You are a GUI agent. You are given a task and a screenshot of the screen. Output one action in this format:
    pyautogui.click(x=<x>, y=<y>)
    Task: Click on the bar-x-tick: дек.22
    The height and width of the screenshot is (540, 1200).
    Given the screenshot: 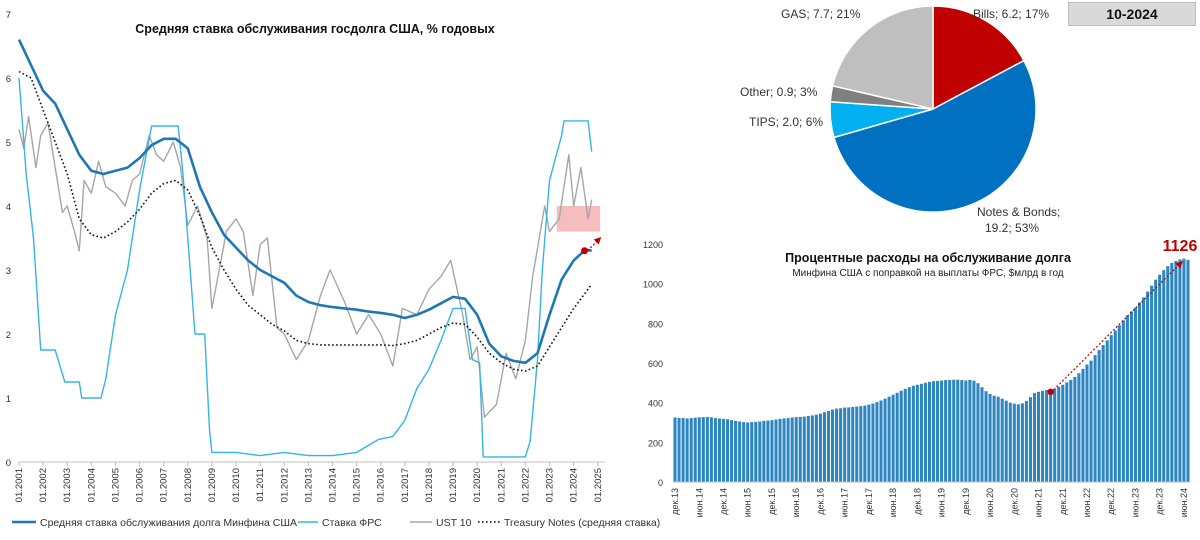 What is the action you would take?
    pyautogui.click(x=1111, y=501)
    